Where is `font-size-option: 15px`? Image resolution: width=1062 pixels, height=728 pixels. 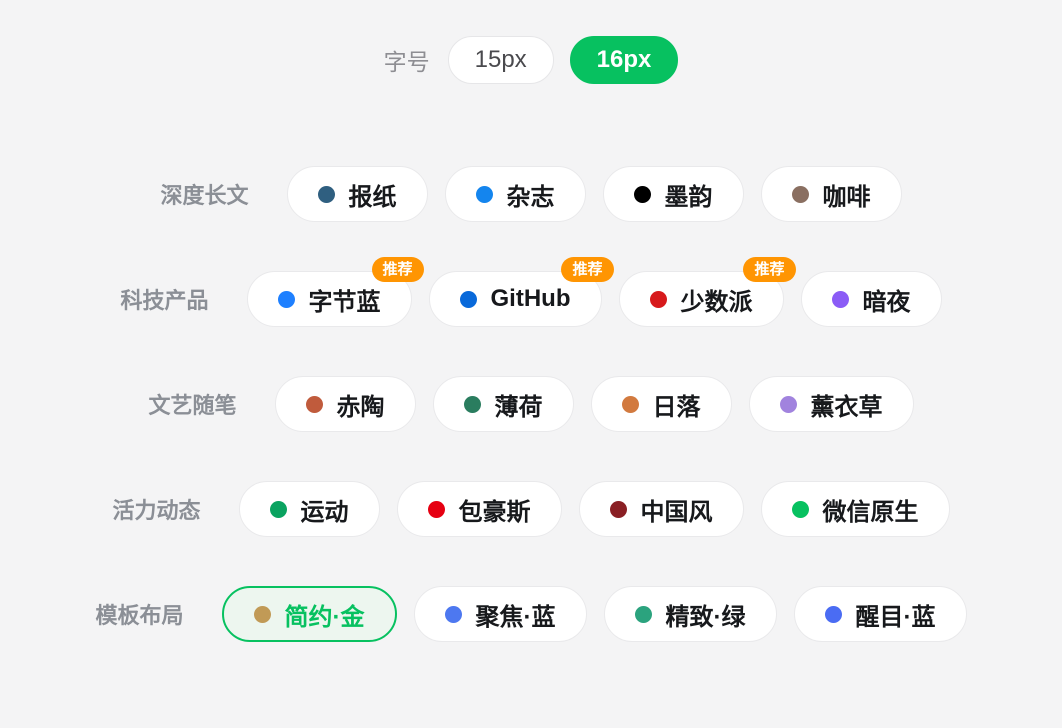
font-size-option: 15px is located at coordinates (500, 60).